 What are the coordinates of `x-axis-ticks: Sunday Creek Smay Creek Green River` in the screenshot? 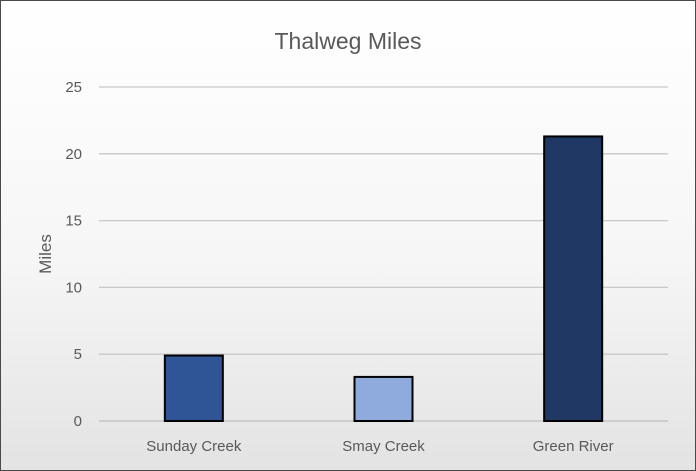 It's located at (379, 446).